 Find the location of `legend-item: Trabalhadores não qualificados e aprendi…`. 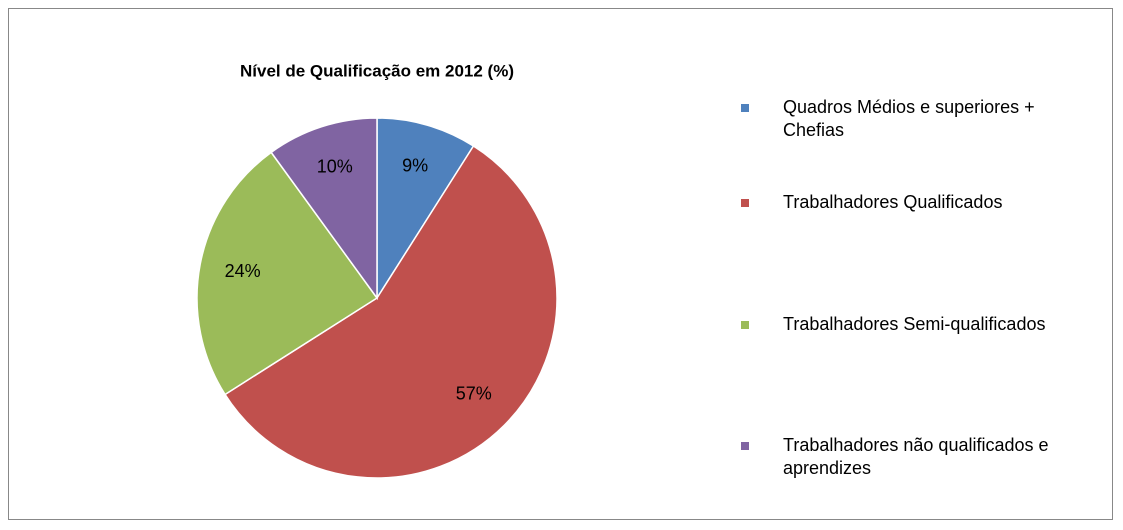

legend-item: Trabalhadores não qualificados e aprendi… is located at coordinates (906, 457).